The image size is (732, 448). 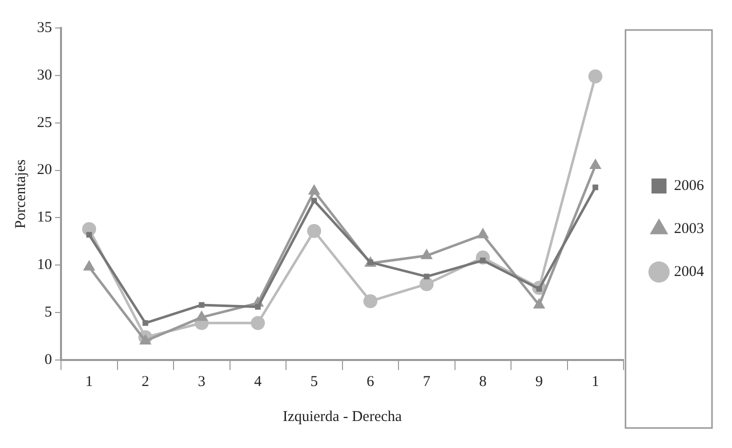 What do you see at coordinates (20, 194) in the screenshot?
I see `y-axis-title: Porcentajes` at bounding box center [20, 194].